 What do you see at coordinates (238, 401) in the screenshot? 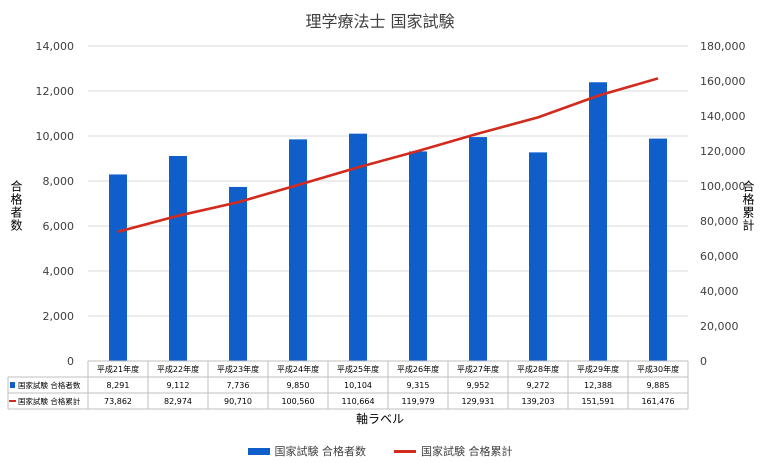
I see `data-label: 90,710` at bounding box center [238, 401].